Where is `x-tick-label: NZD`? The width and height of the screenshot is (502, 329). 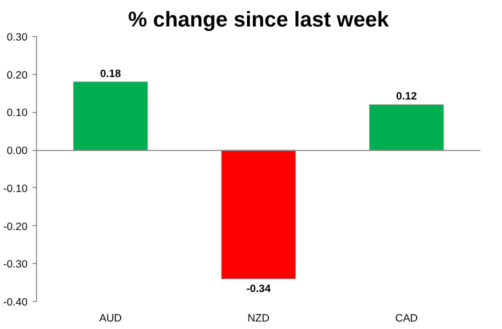
x-tick-label: NZD is located at coordinates (259, 318).